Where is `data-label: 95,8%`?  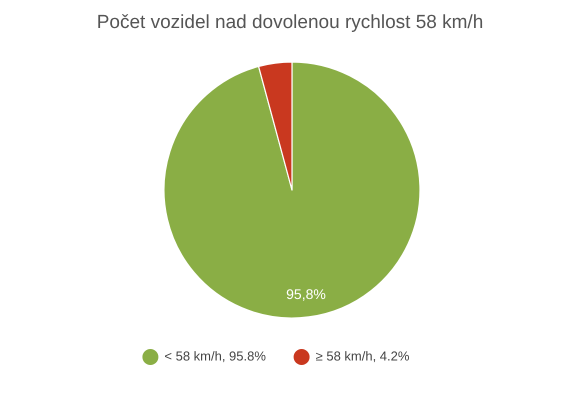 data-label: 95,8% is located at coordinates (306, 294).